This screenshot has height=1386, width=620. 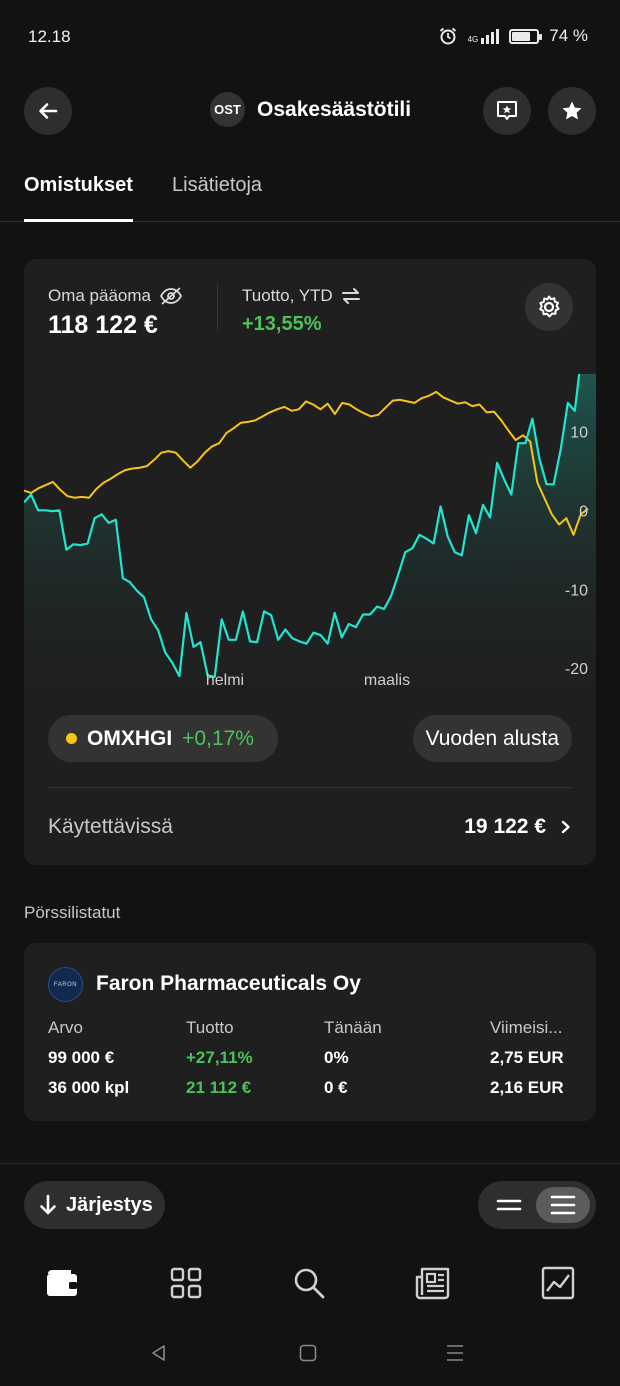 I want to click on tab-holdings: Omistukset, so click(x=78, y=198).